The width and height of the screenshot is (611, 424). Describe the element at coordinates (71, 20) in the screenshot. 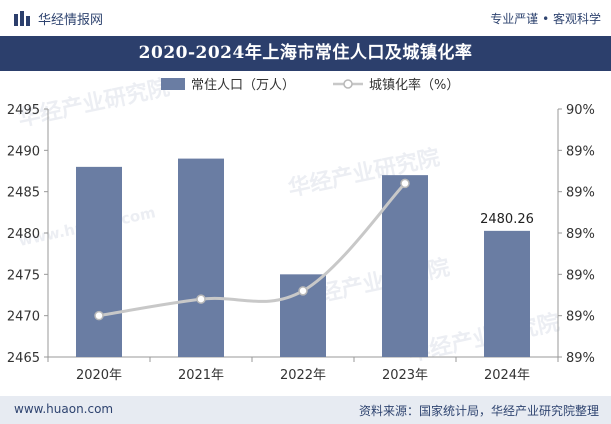

I see `brand-name: 华经情报网` at that location.